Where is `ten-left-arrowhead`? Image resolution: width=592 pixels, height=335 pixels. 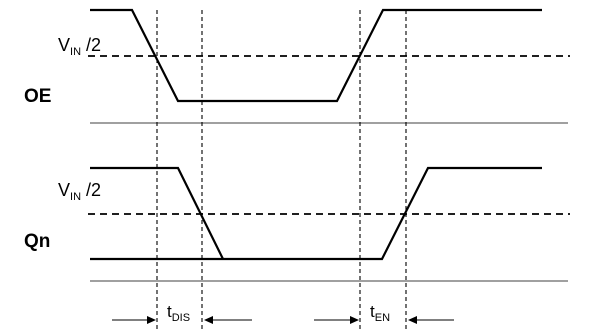 ten-left-arrowhead is located at coordinates (354, 320).